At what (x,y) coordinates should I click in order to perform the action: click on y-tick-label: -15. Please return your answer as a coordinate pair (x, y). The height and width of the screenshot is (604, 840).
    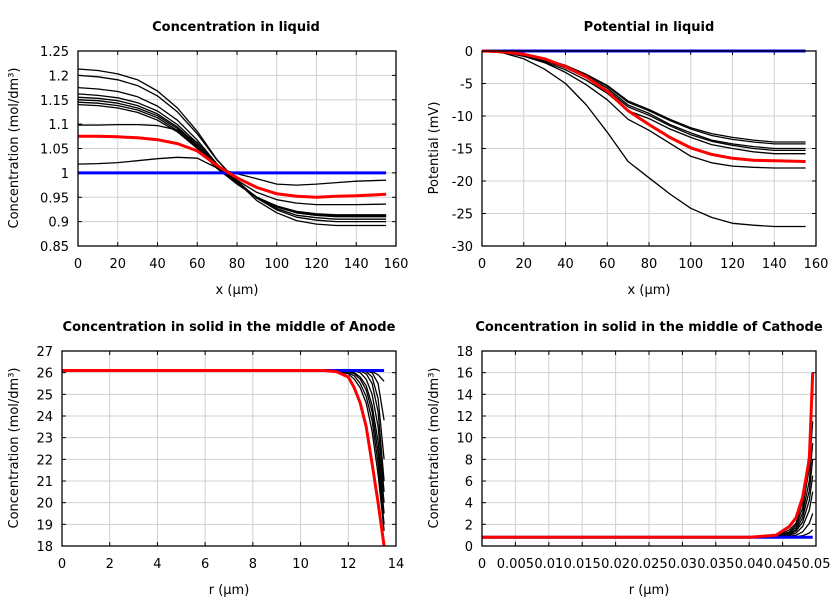
    Looking at the image, I should click on (462, 150).